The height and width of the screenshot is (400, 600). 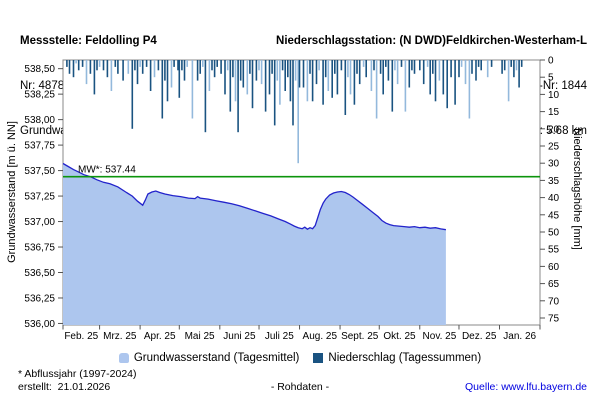 What do you see at coordinates (479, 336) in the screenshot?
I see `svg-text: Dez. 25` at bounding box center [479, 336].